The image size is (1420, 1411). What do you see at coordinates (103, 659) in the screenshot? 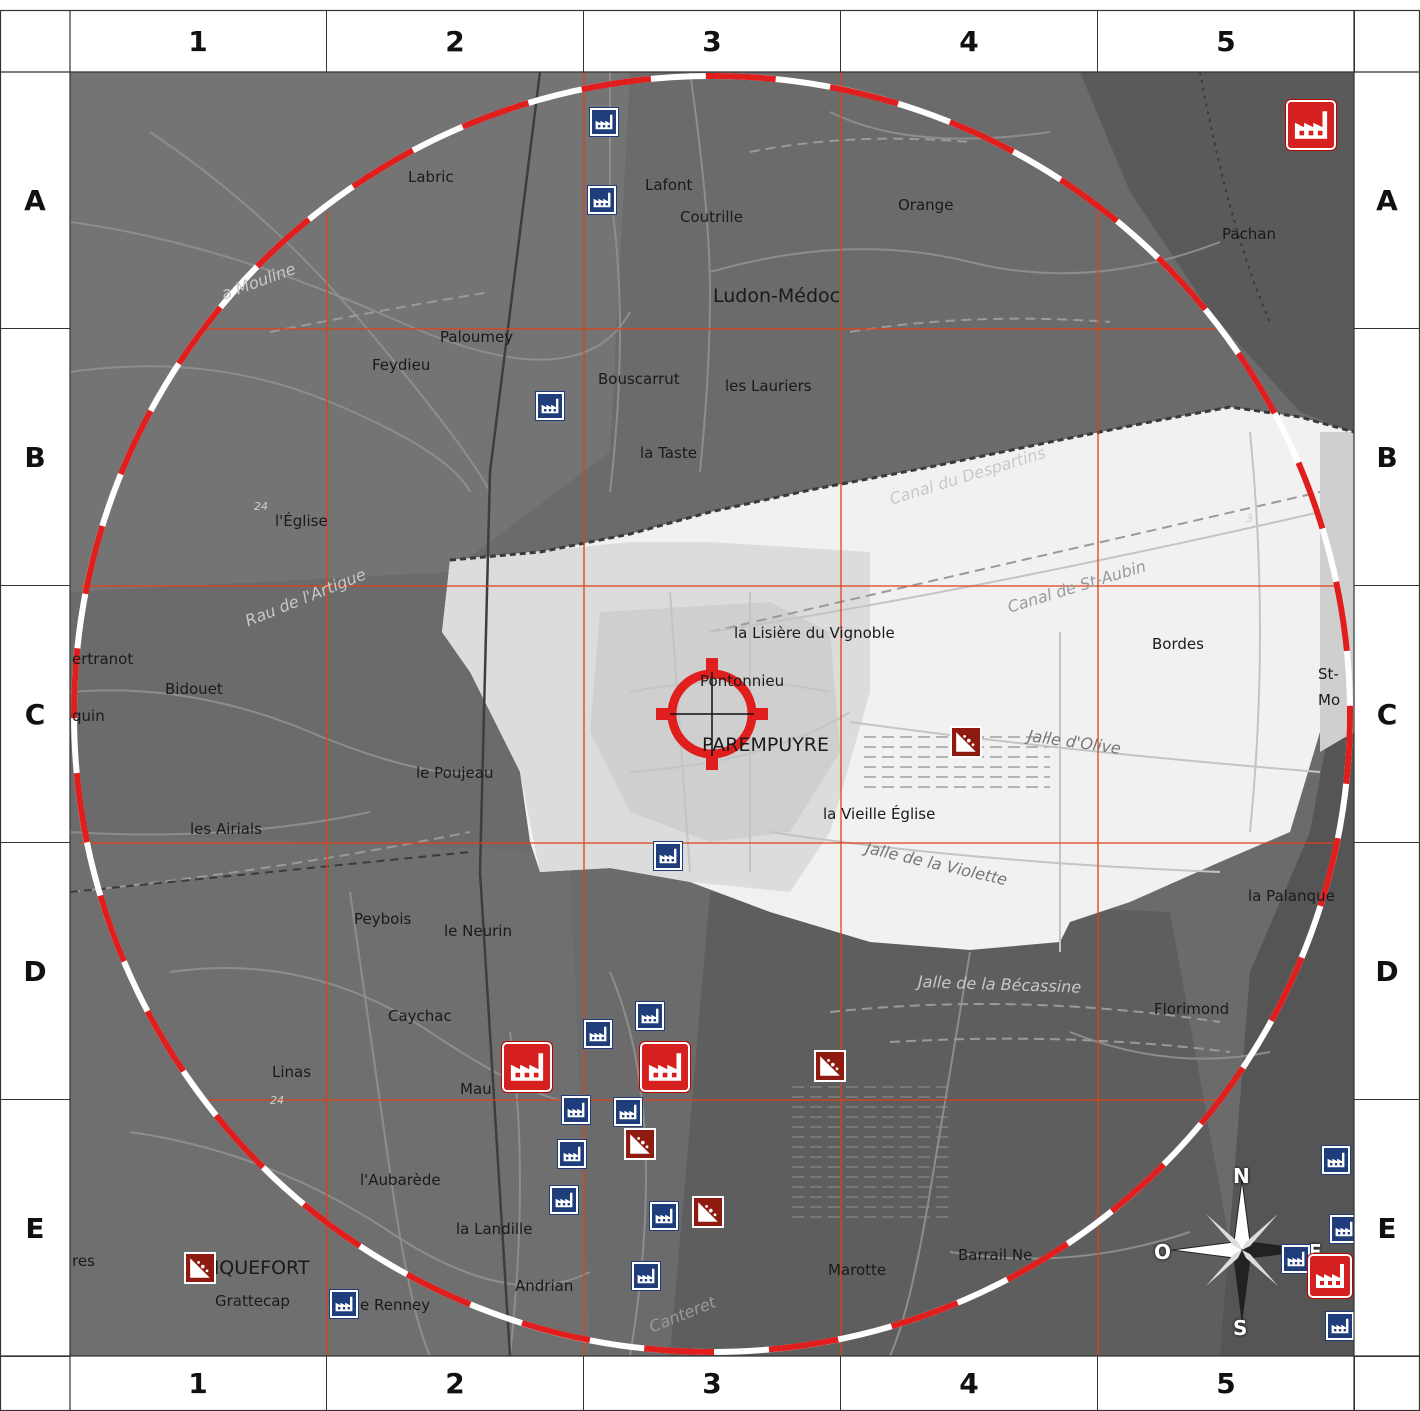
I see `place-label-bertranot: ertranot` at bounding box center [103, 659].